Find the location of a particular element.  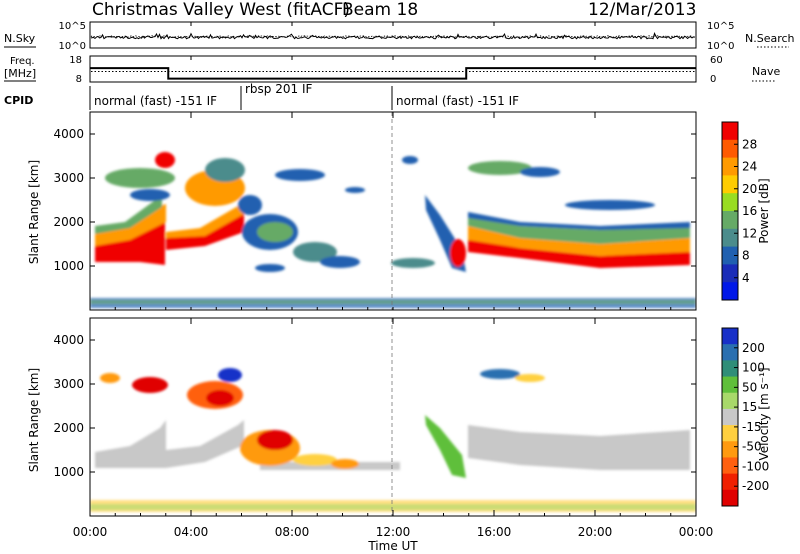

colorbar-tick-label: 200 is located at coordinates (753, 348).